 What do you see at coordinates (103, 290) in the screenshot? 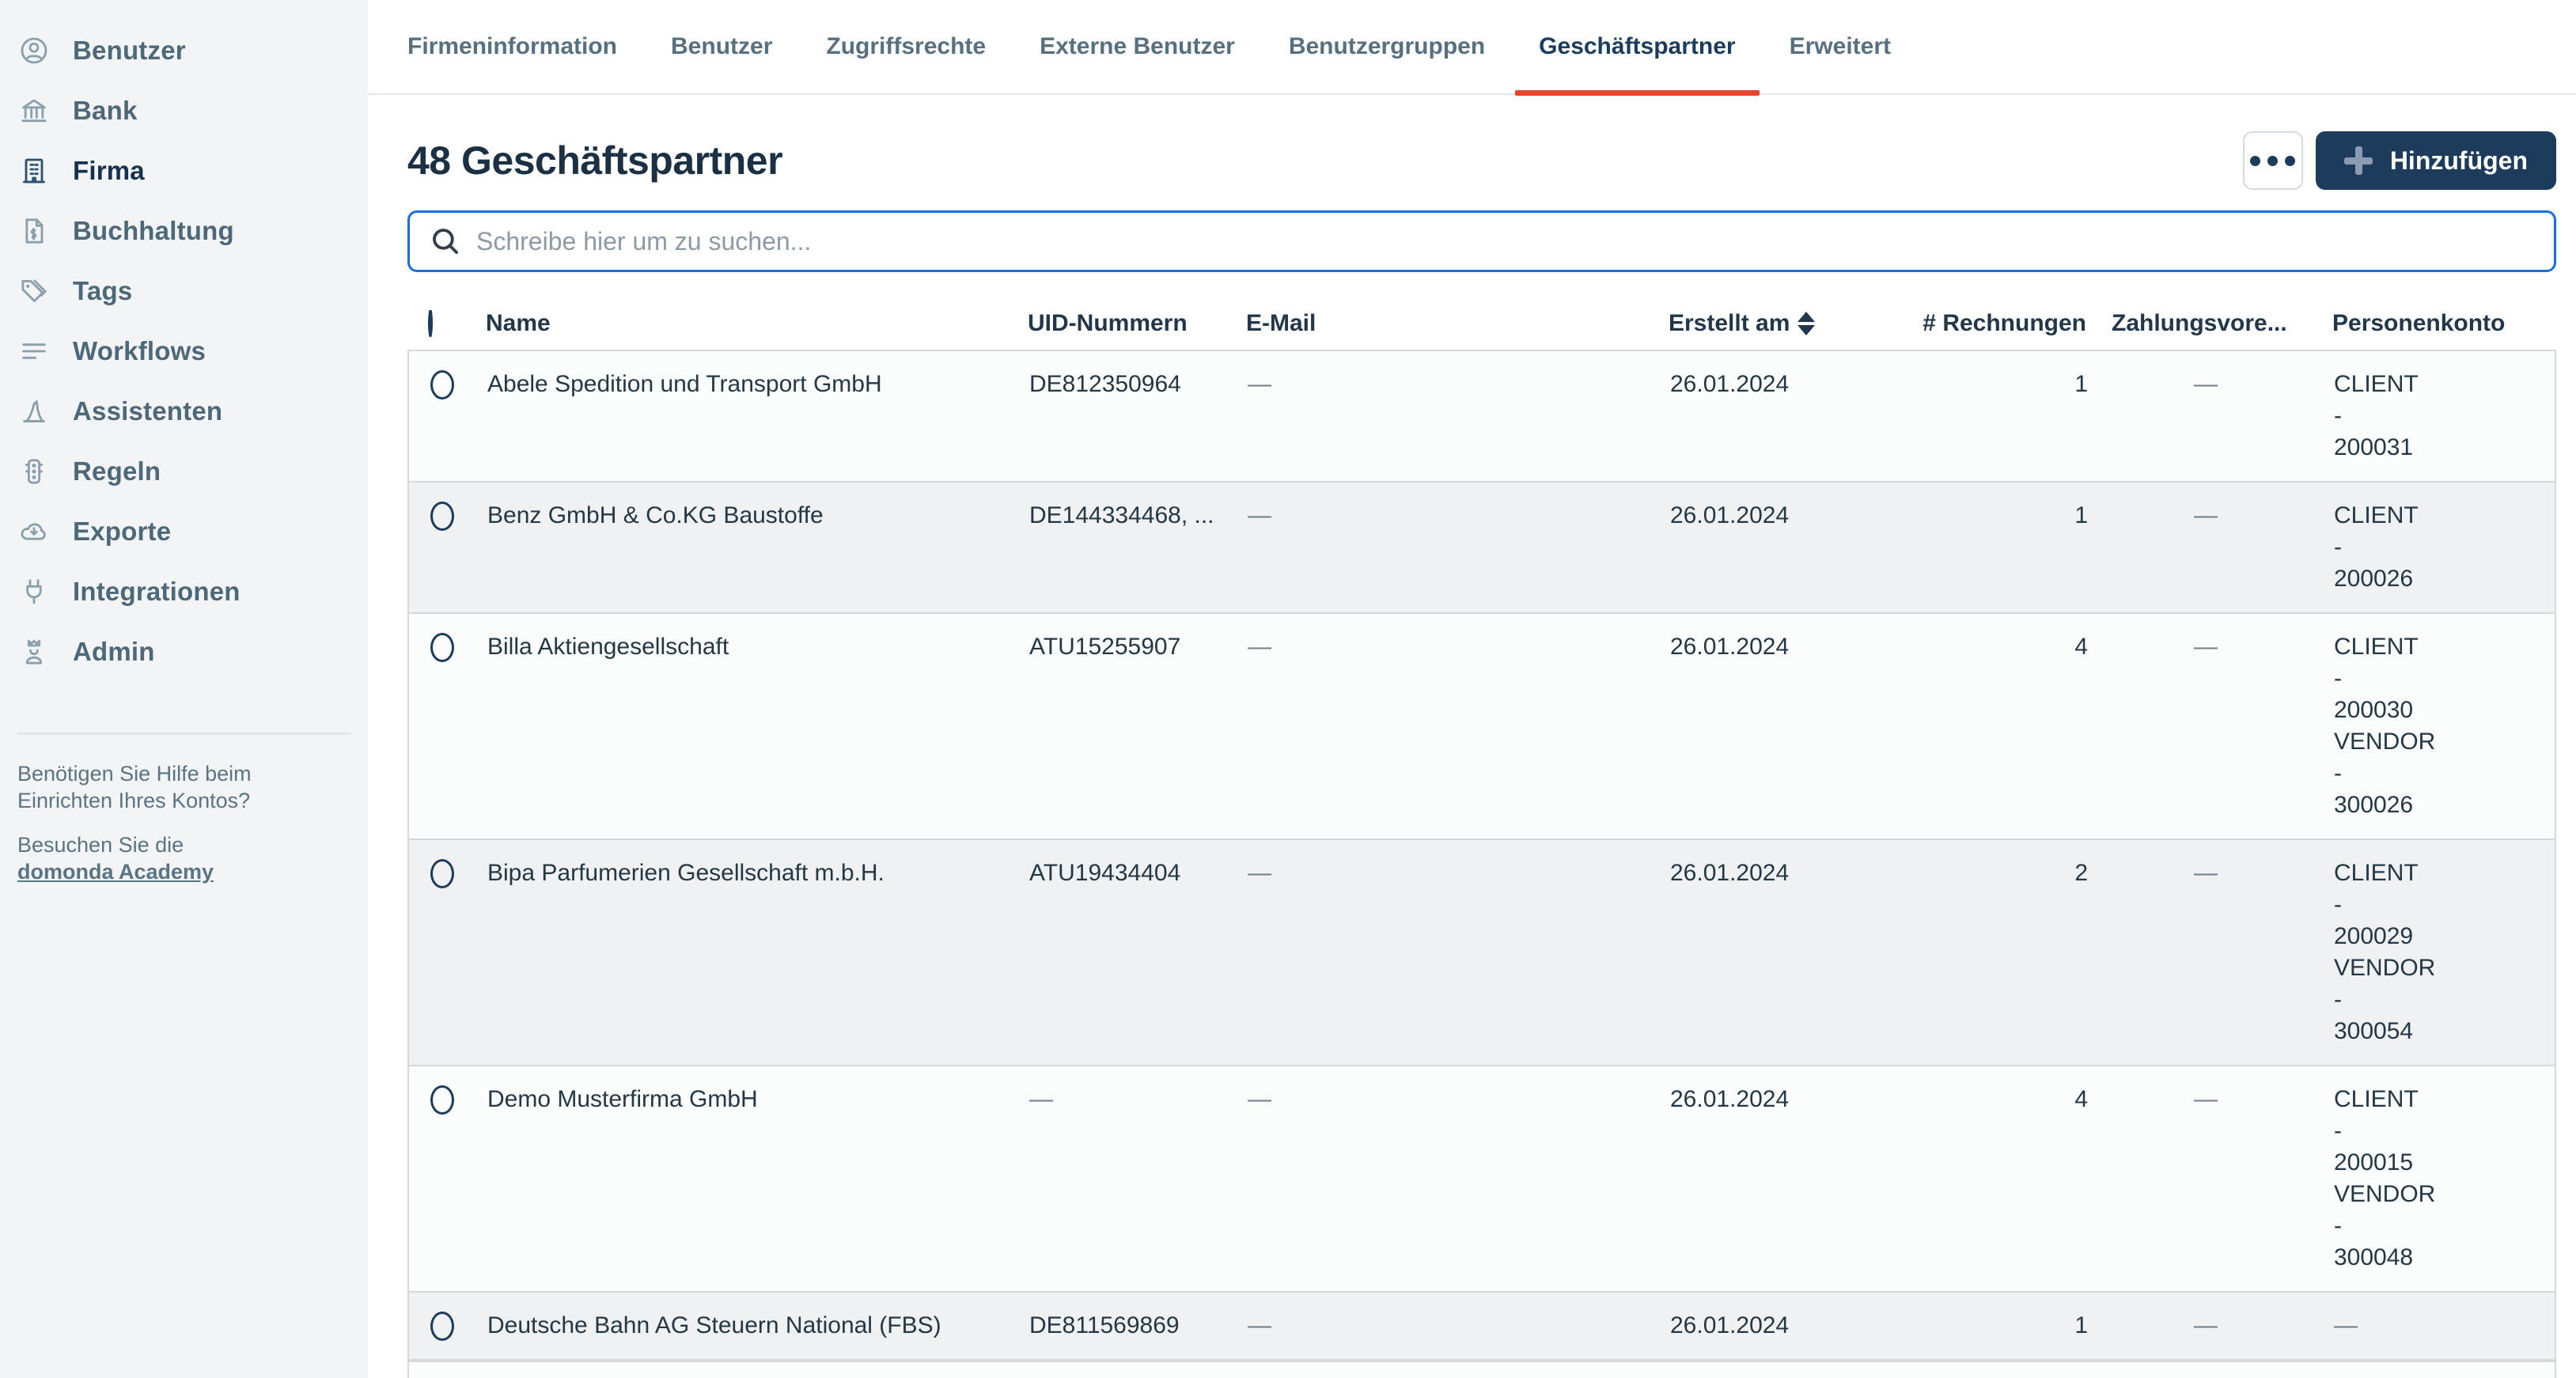
I see `sidebar-item-label: Tags` at bounding box center [103, 290].